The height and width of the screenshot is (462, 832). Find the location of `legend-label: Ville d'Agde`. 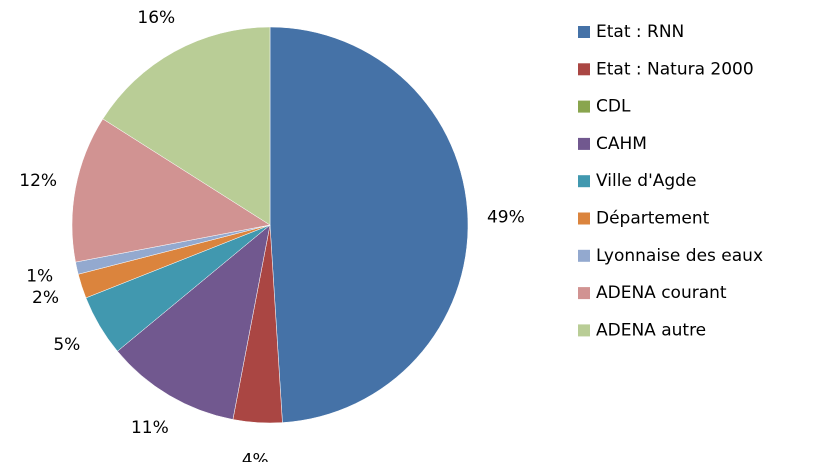

legend-label: Ville d'Agde is located at coordinates (646, 181).